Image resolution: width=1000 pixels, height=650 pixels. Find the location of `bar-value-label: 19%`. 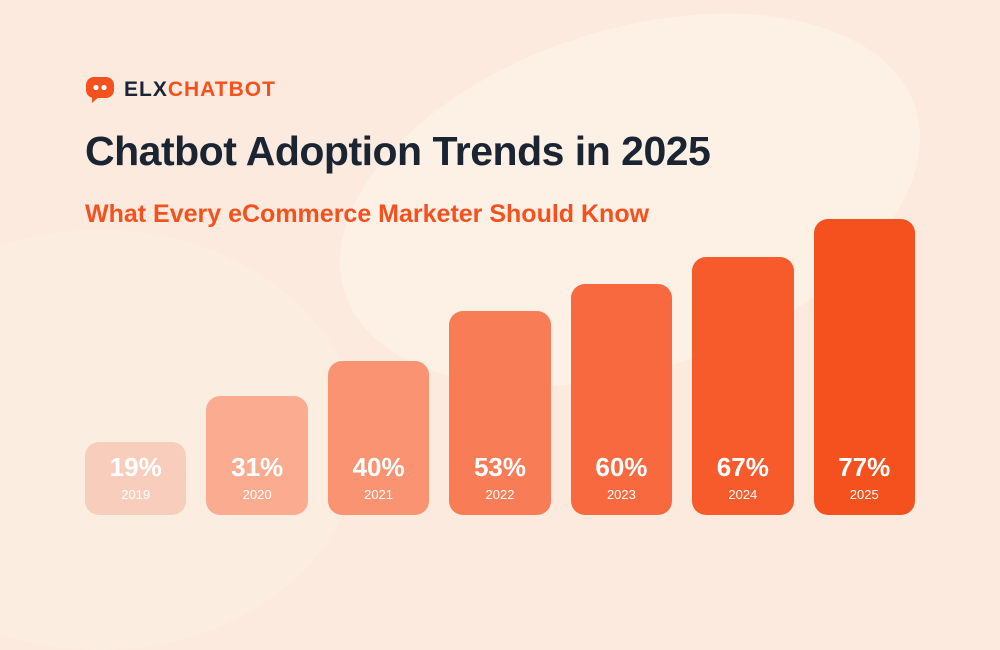

bar-value-label: 19% is located at coordinates (135, 467).